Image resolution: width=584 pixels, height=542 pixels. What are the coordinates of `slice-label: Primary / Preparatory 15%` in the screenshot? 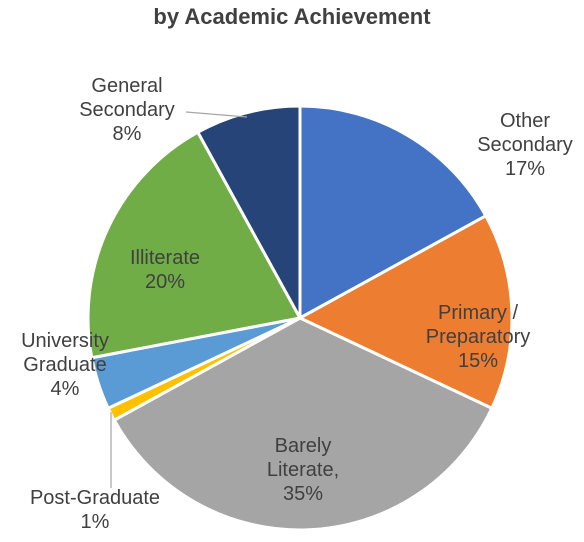 It's located at (478, 337).